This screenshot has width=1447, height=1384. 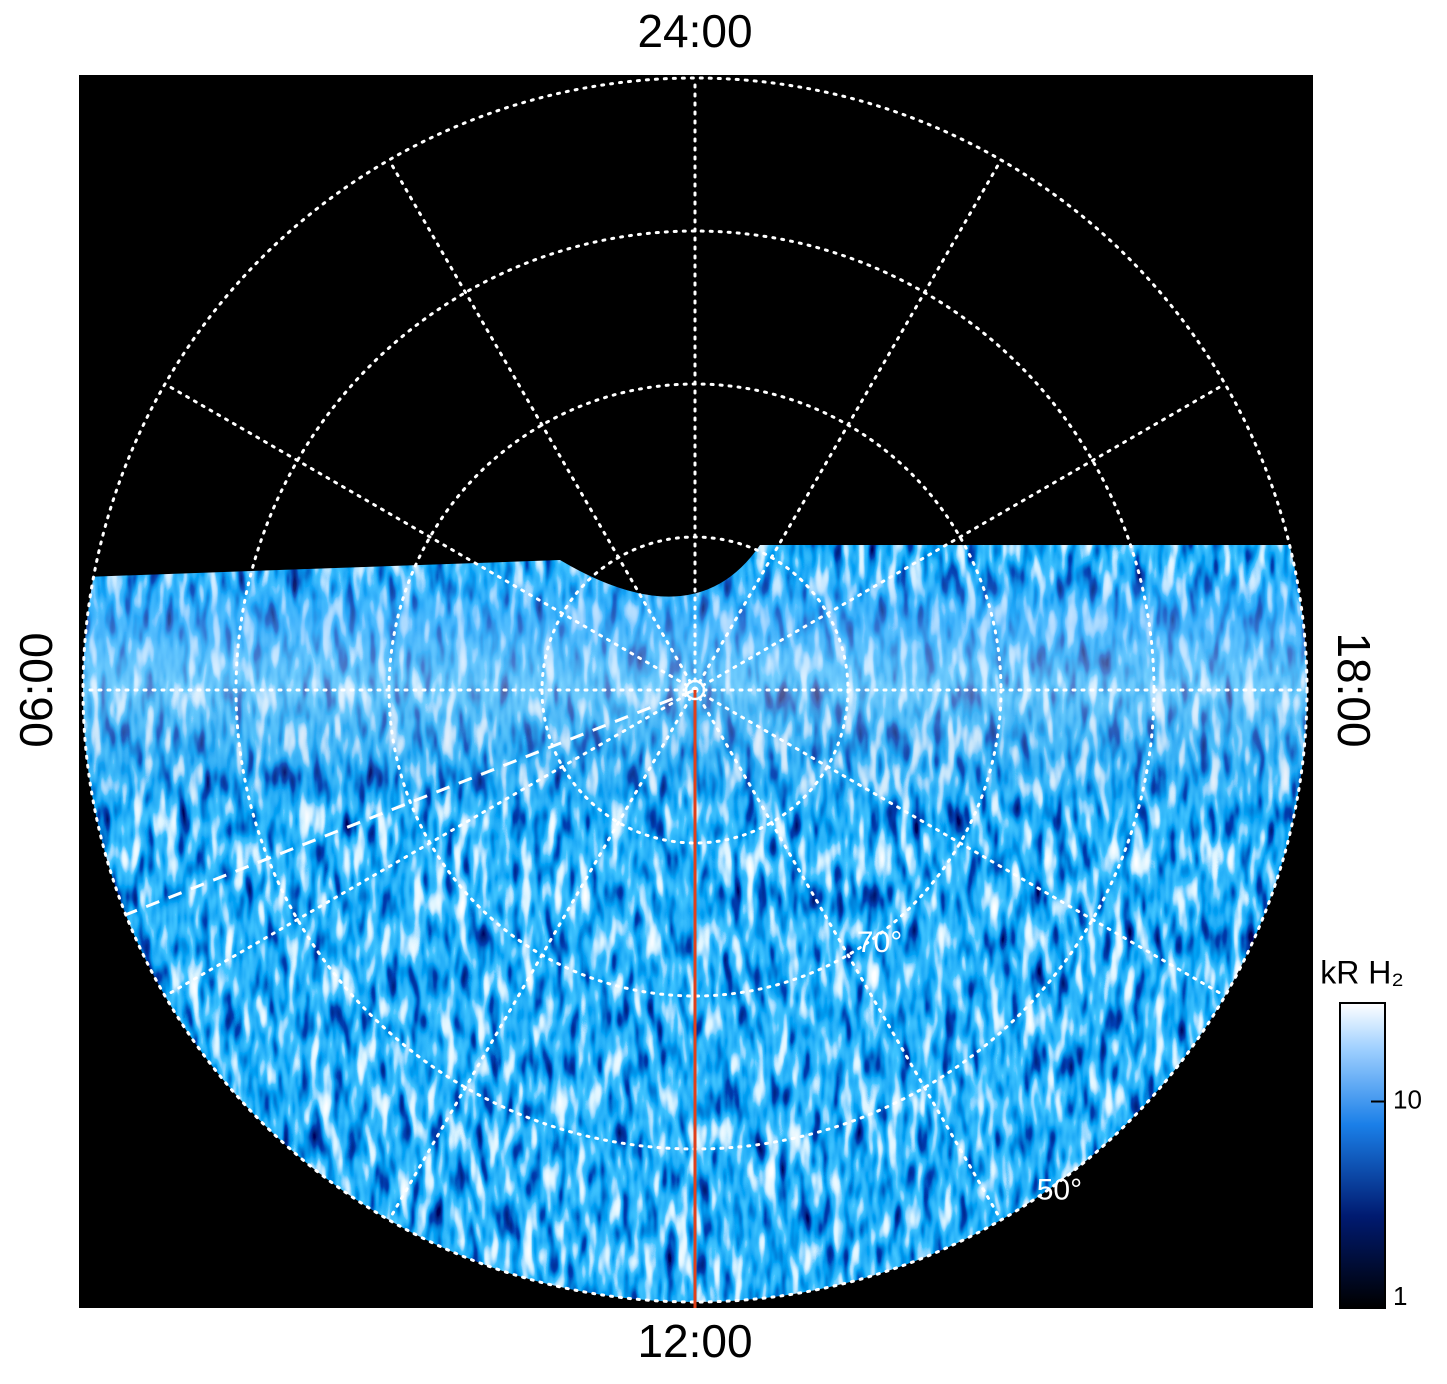 What do you see at coordinates (1059, 1190) in the screenshot?
I see `latitude-label: 50°` at bounding box center [1059, 1190].